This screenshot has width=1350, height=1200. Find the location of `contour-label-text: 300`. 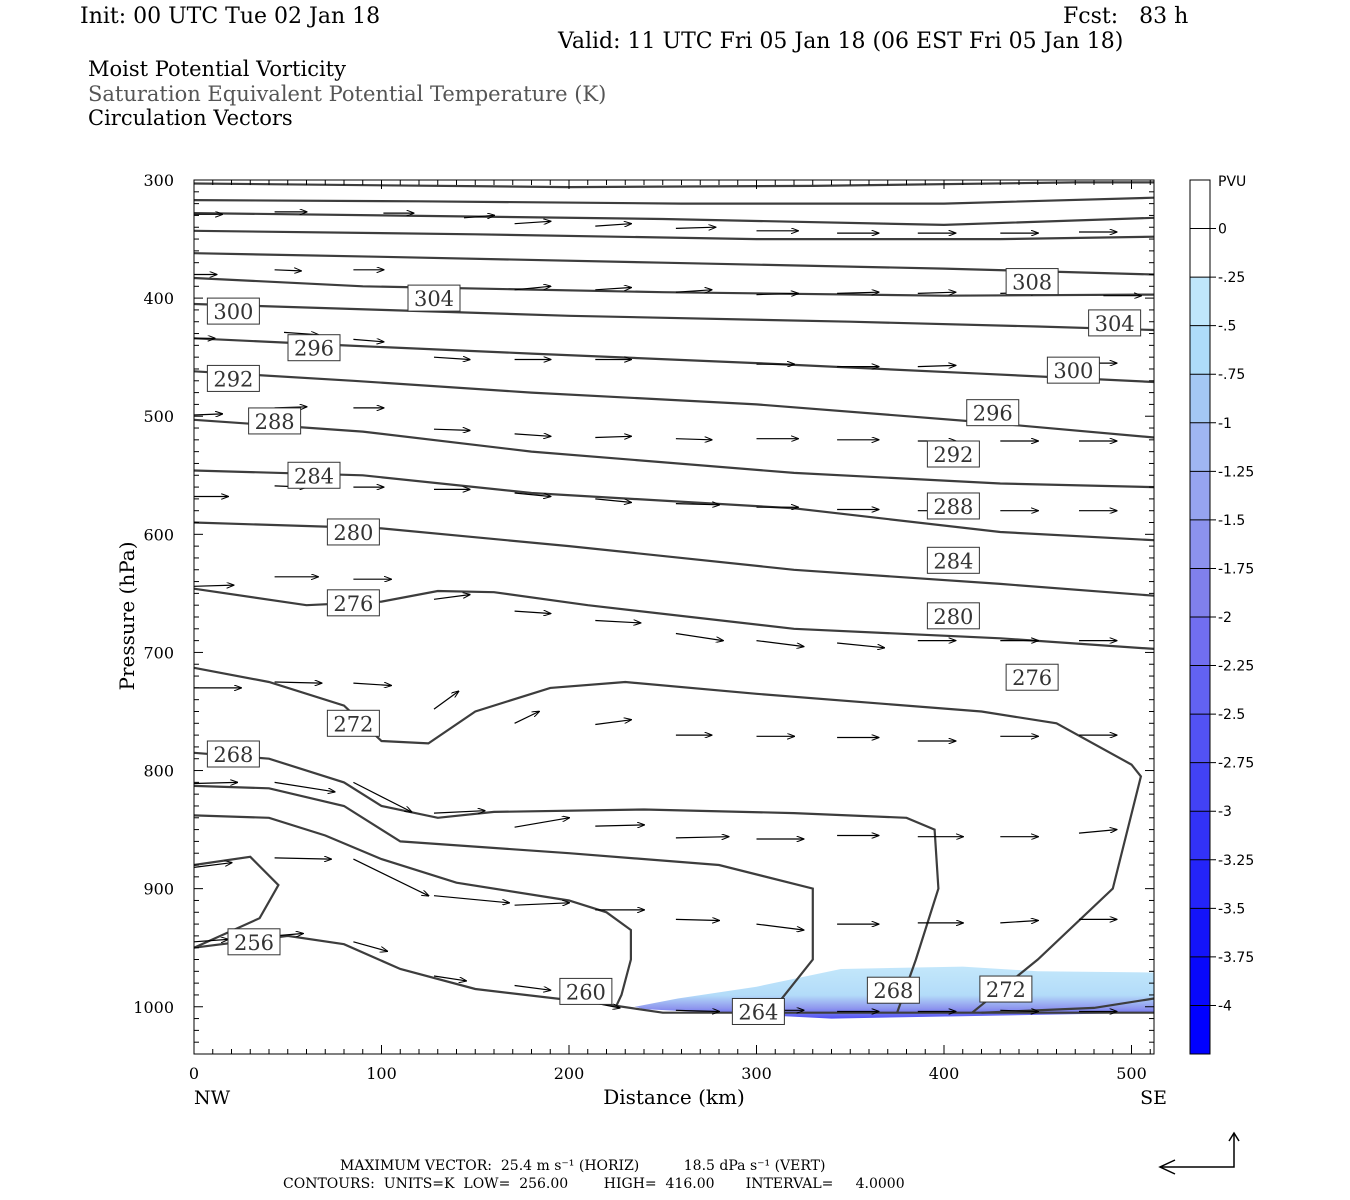

contour-label-text: 300 is located at coordinates (233, 312).